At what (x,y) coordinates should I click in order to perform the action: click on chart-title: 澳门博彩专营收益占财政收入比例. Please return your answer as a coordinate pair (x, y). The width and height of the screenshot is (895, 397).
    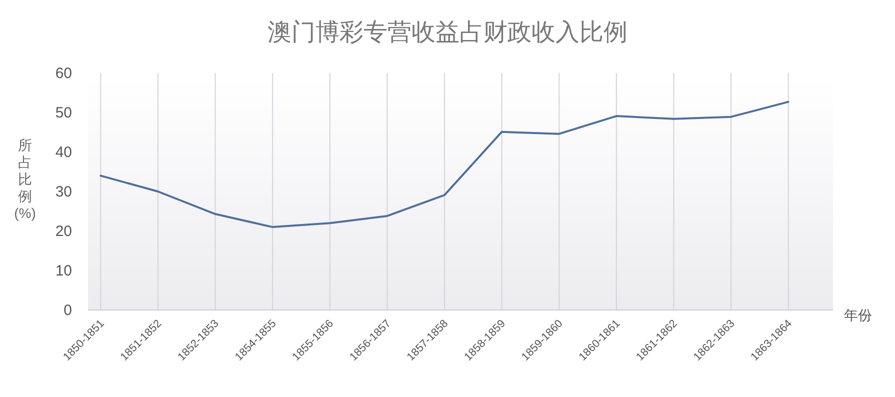
    Looking at the image, I should click on (448, 32).